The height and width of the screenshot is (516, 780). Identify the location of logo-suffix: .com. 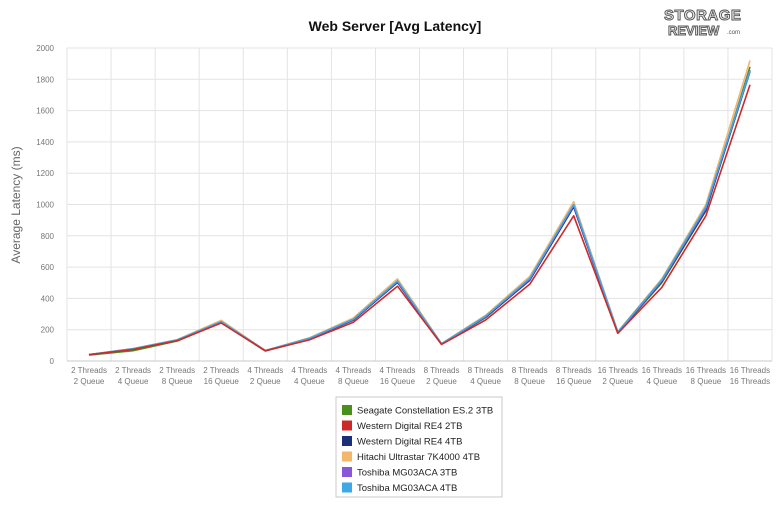
(733, 33).